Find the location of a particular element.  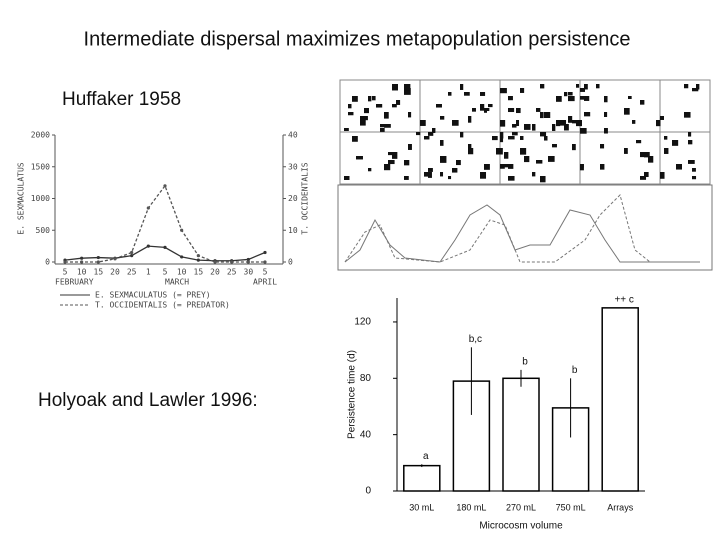

significance-label: b,c is located at coordinates (475, 339).